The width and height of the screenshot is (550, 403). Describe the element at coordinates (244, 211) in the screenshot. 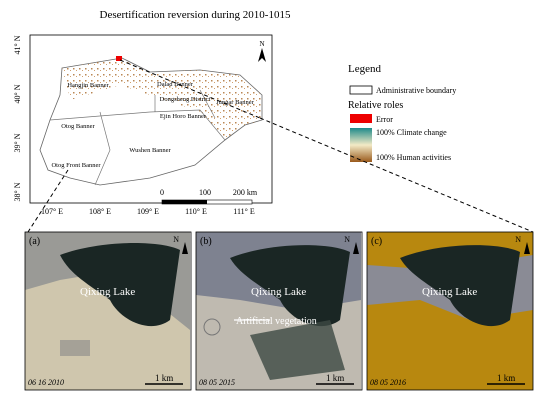

I see `lon-label: 111° E` at that location.